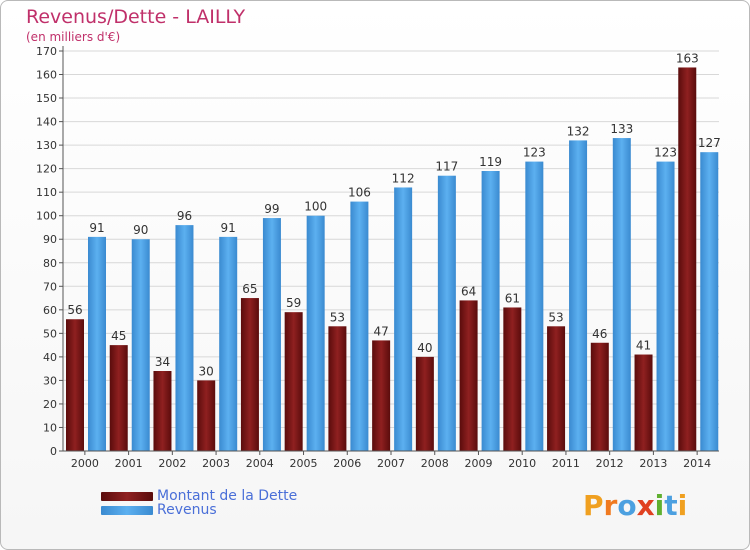 The width and height of the screenshot is (750, 550). What do you see at coordinates (315, 207) in the screenshot?
I see `data-label-revenus: 100` at bounding box center [315, 207].